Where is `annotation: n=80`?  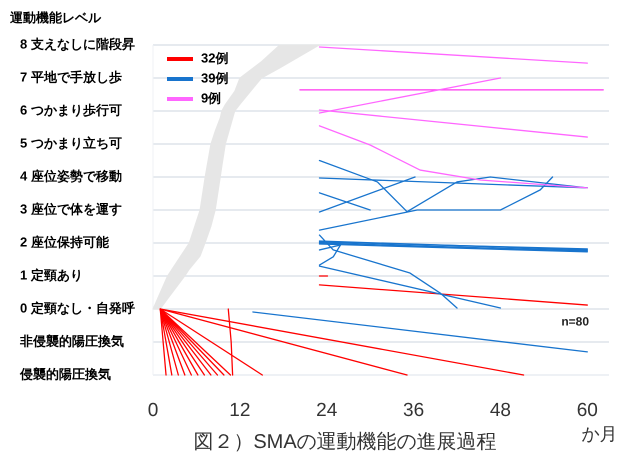
annotation: n=80 is located at coordinates (575, 321).